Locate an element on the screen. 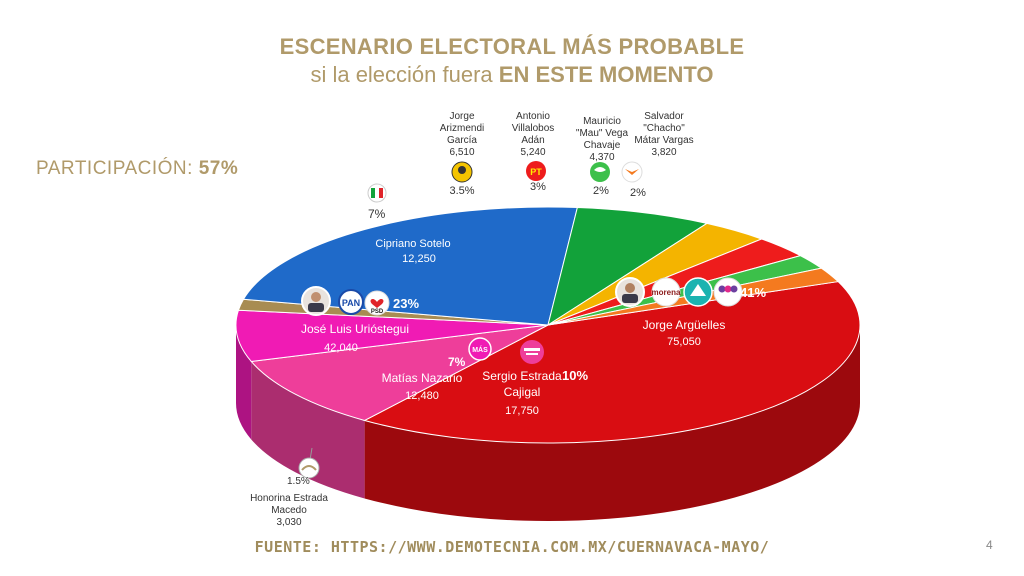 Image resolution: width=1024 pixels, height=576 pixels. pan-logo-icon is located at coordinates (351, 302).